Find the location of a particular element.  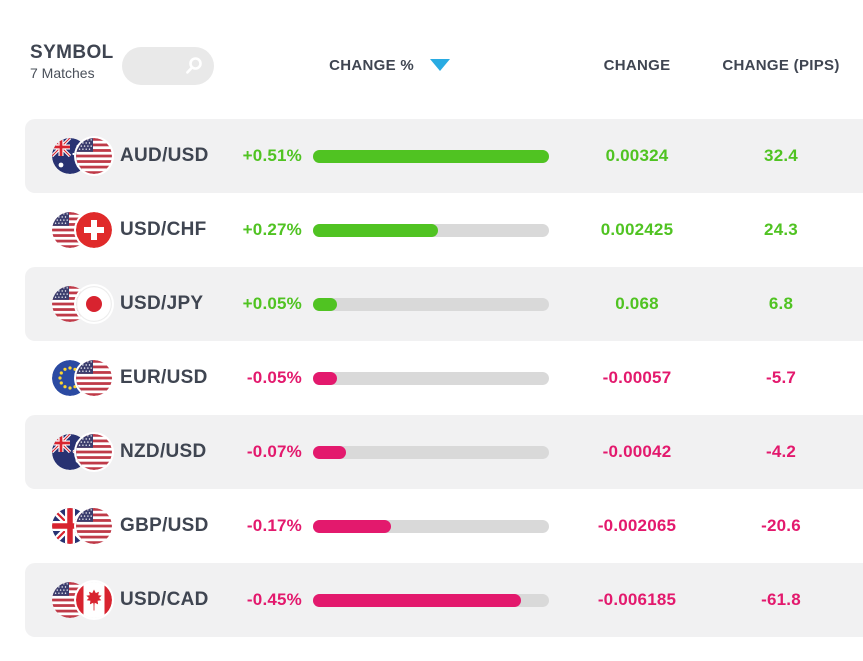

table-row: EUR/USD -0.05% -0.00057 -5.7 is located at coordinates (444, 378).